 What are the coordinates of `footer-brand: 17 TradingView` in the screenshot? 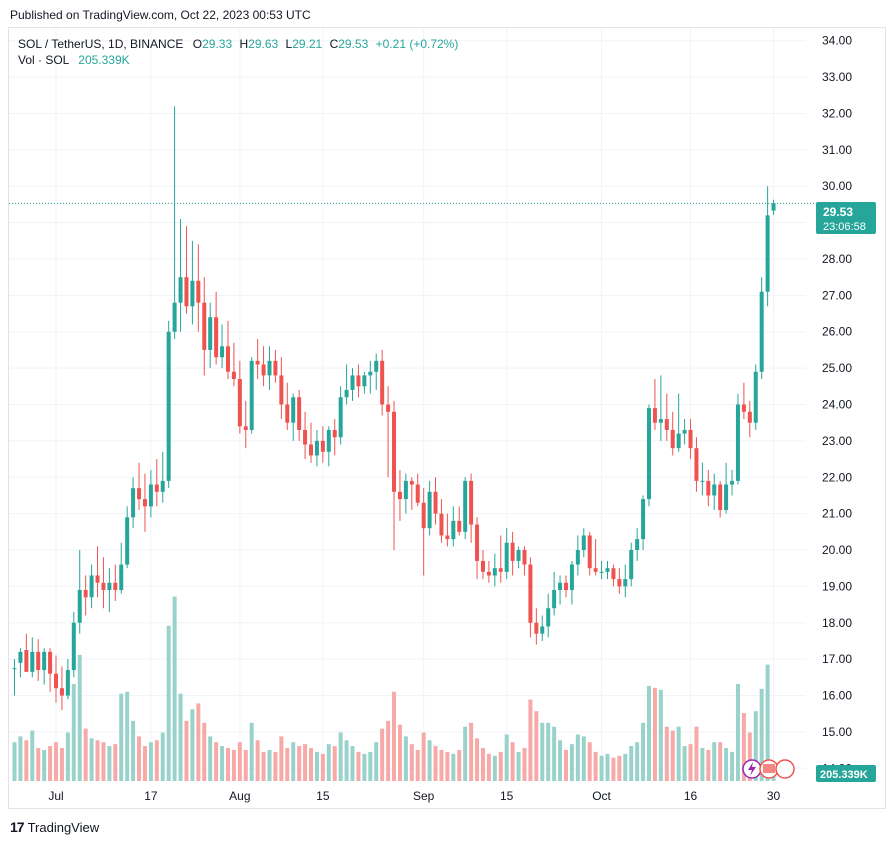 It's located at (54, 827).